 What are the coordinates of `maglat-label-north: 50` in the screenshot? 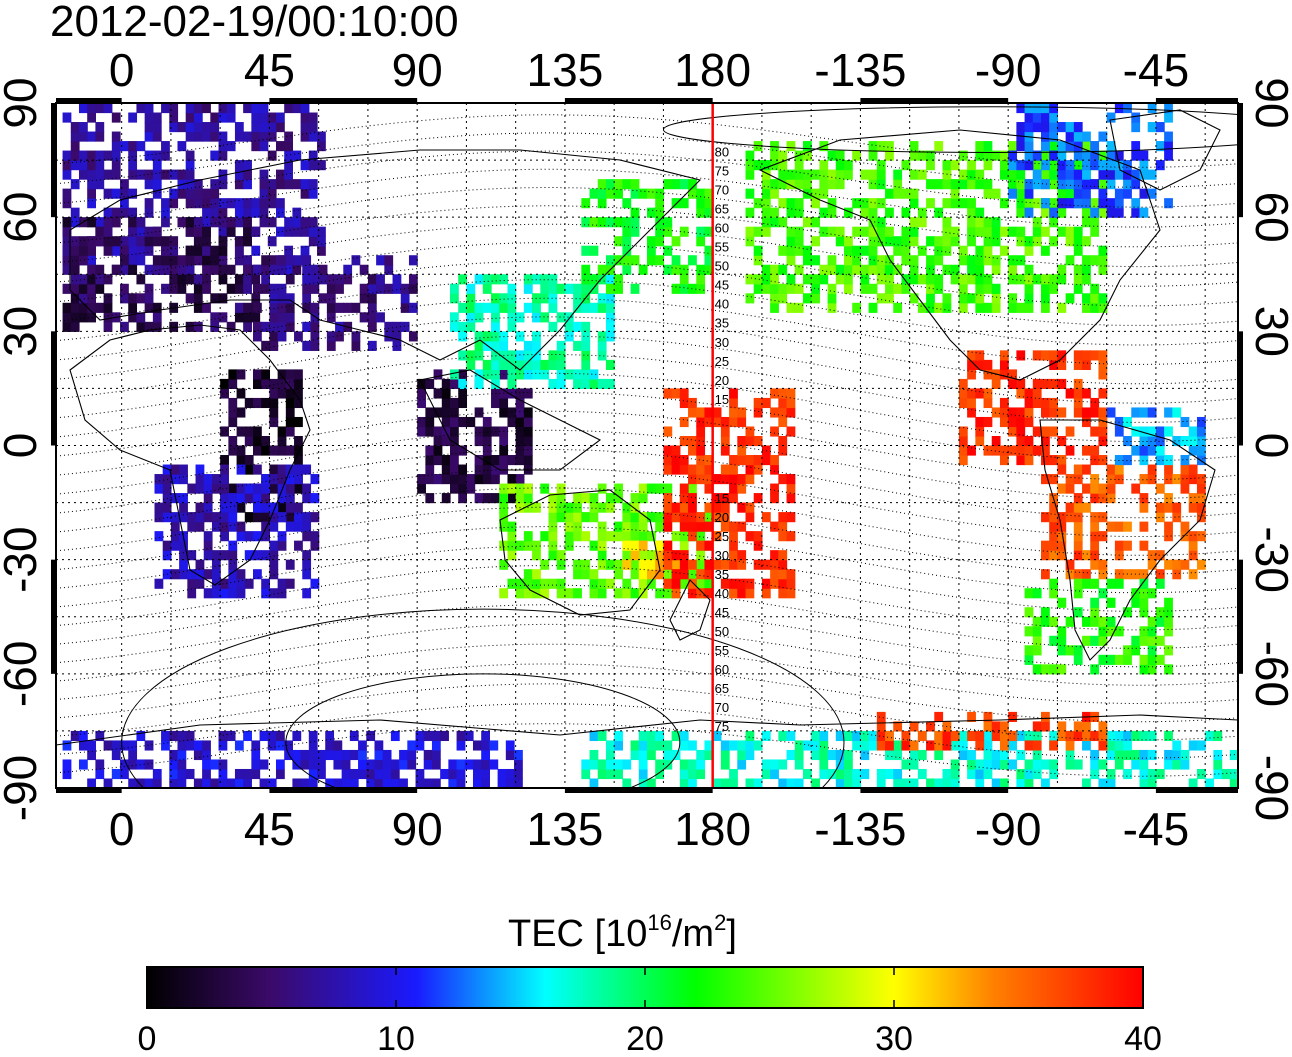 It's located at (722, 266).